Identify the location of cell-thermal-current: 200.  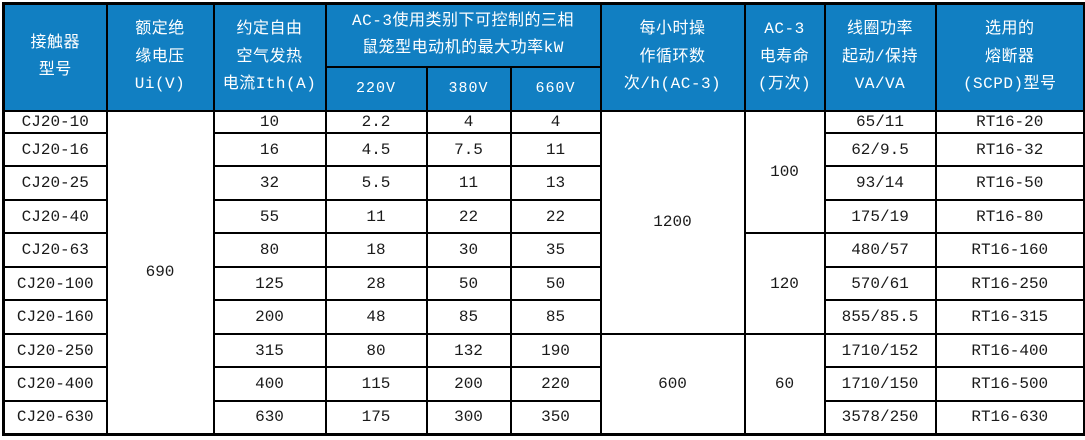
(269, 317).